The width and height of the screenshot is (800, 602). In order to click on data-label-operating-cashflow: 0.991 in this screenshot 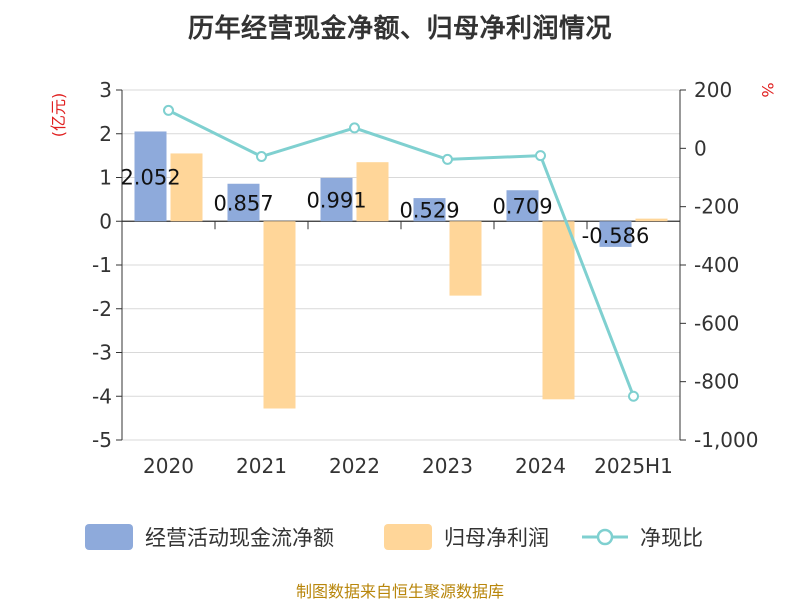, I will do `click(336, 201)`.